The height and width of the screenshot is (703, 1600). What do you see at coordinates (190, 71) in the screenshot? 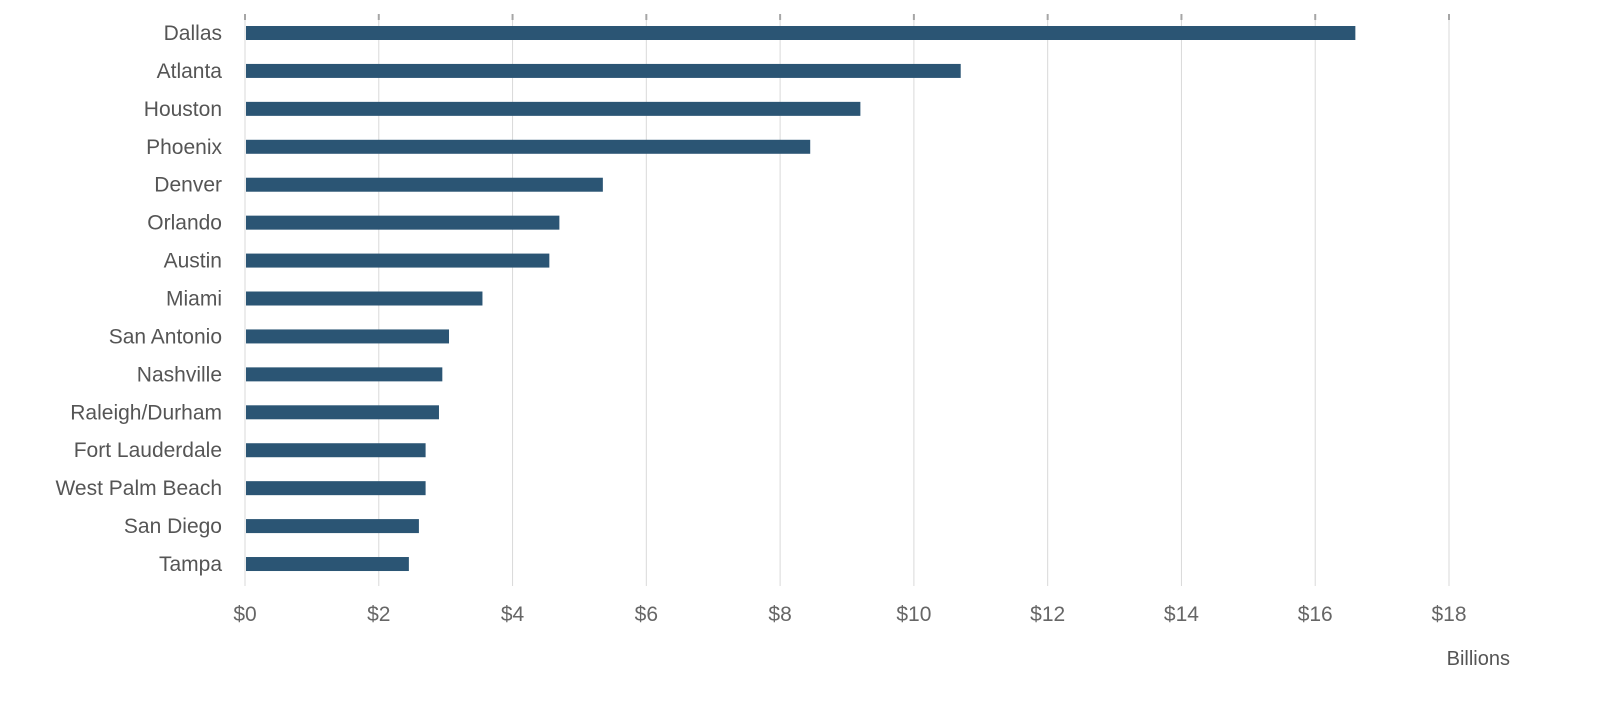
I see `category-label: Atlanta` at bounding box center [190, 71].